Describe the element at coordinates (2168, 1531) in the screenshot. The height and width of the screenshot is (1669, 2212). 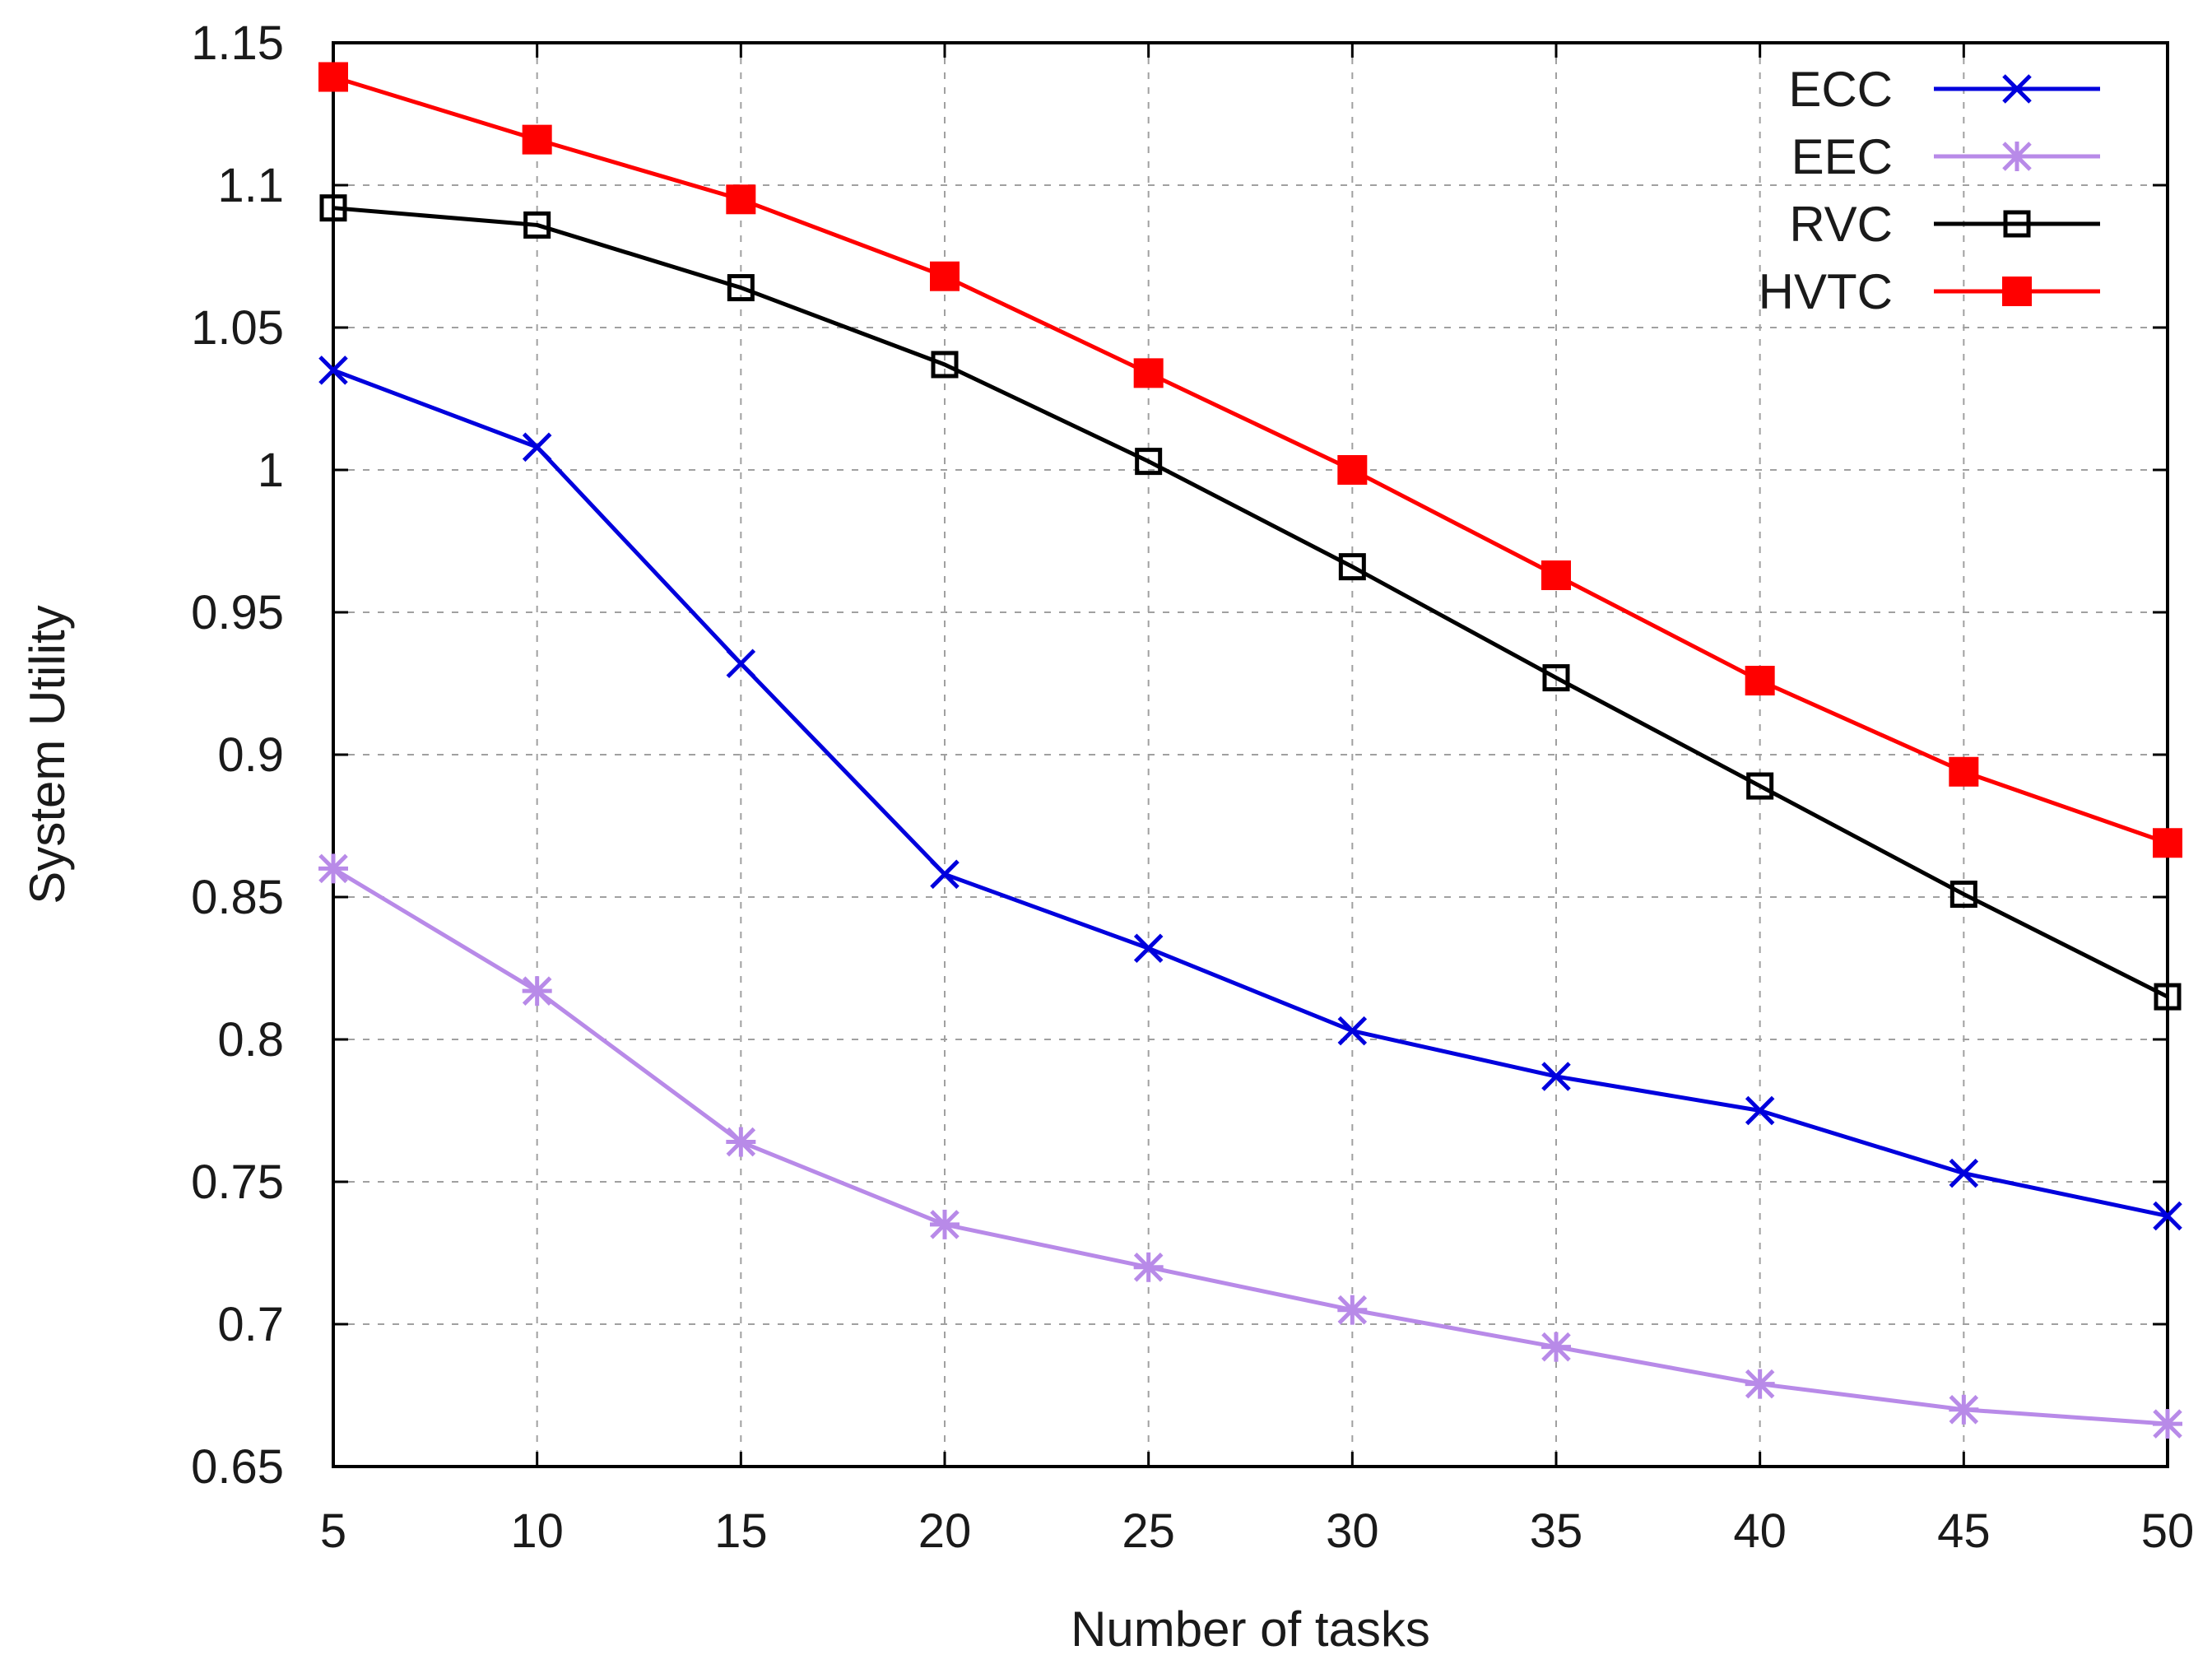
I see `x-tick-label: 50` at that location.